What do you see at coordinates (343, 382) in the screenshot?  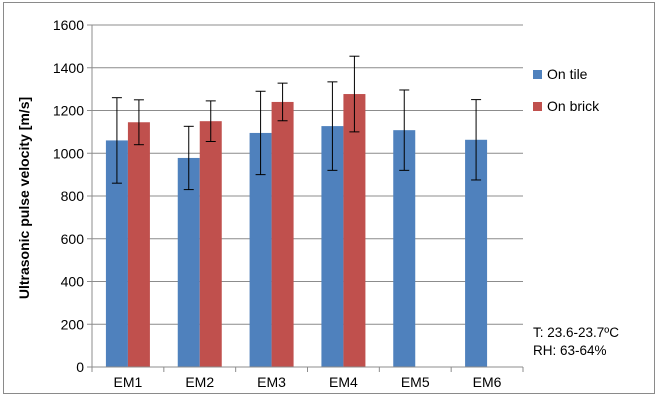 I see `x-tick-label: EM4` at bounding box center [343, 382].